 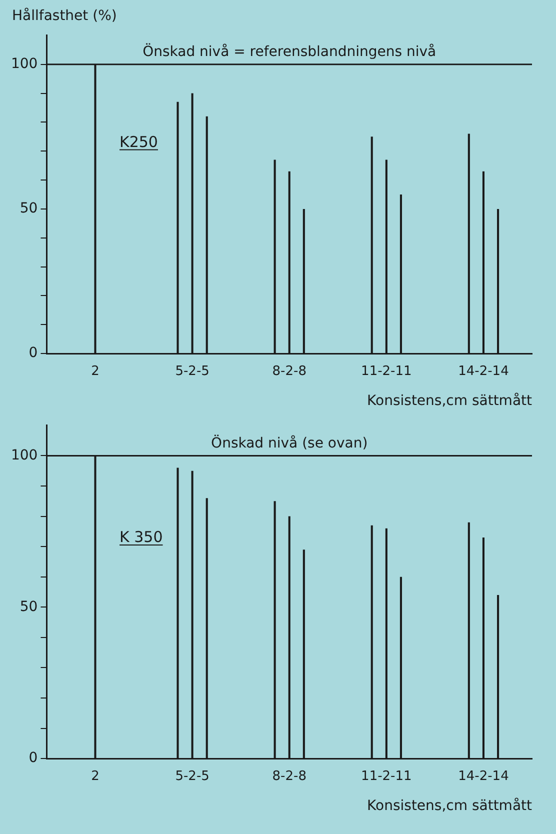 What do you see at coordinates (139, 141) in the screenshot?
I see `annotation: K250` at bounding box center [139, 141].